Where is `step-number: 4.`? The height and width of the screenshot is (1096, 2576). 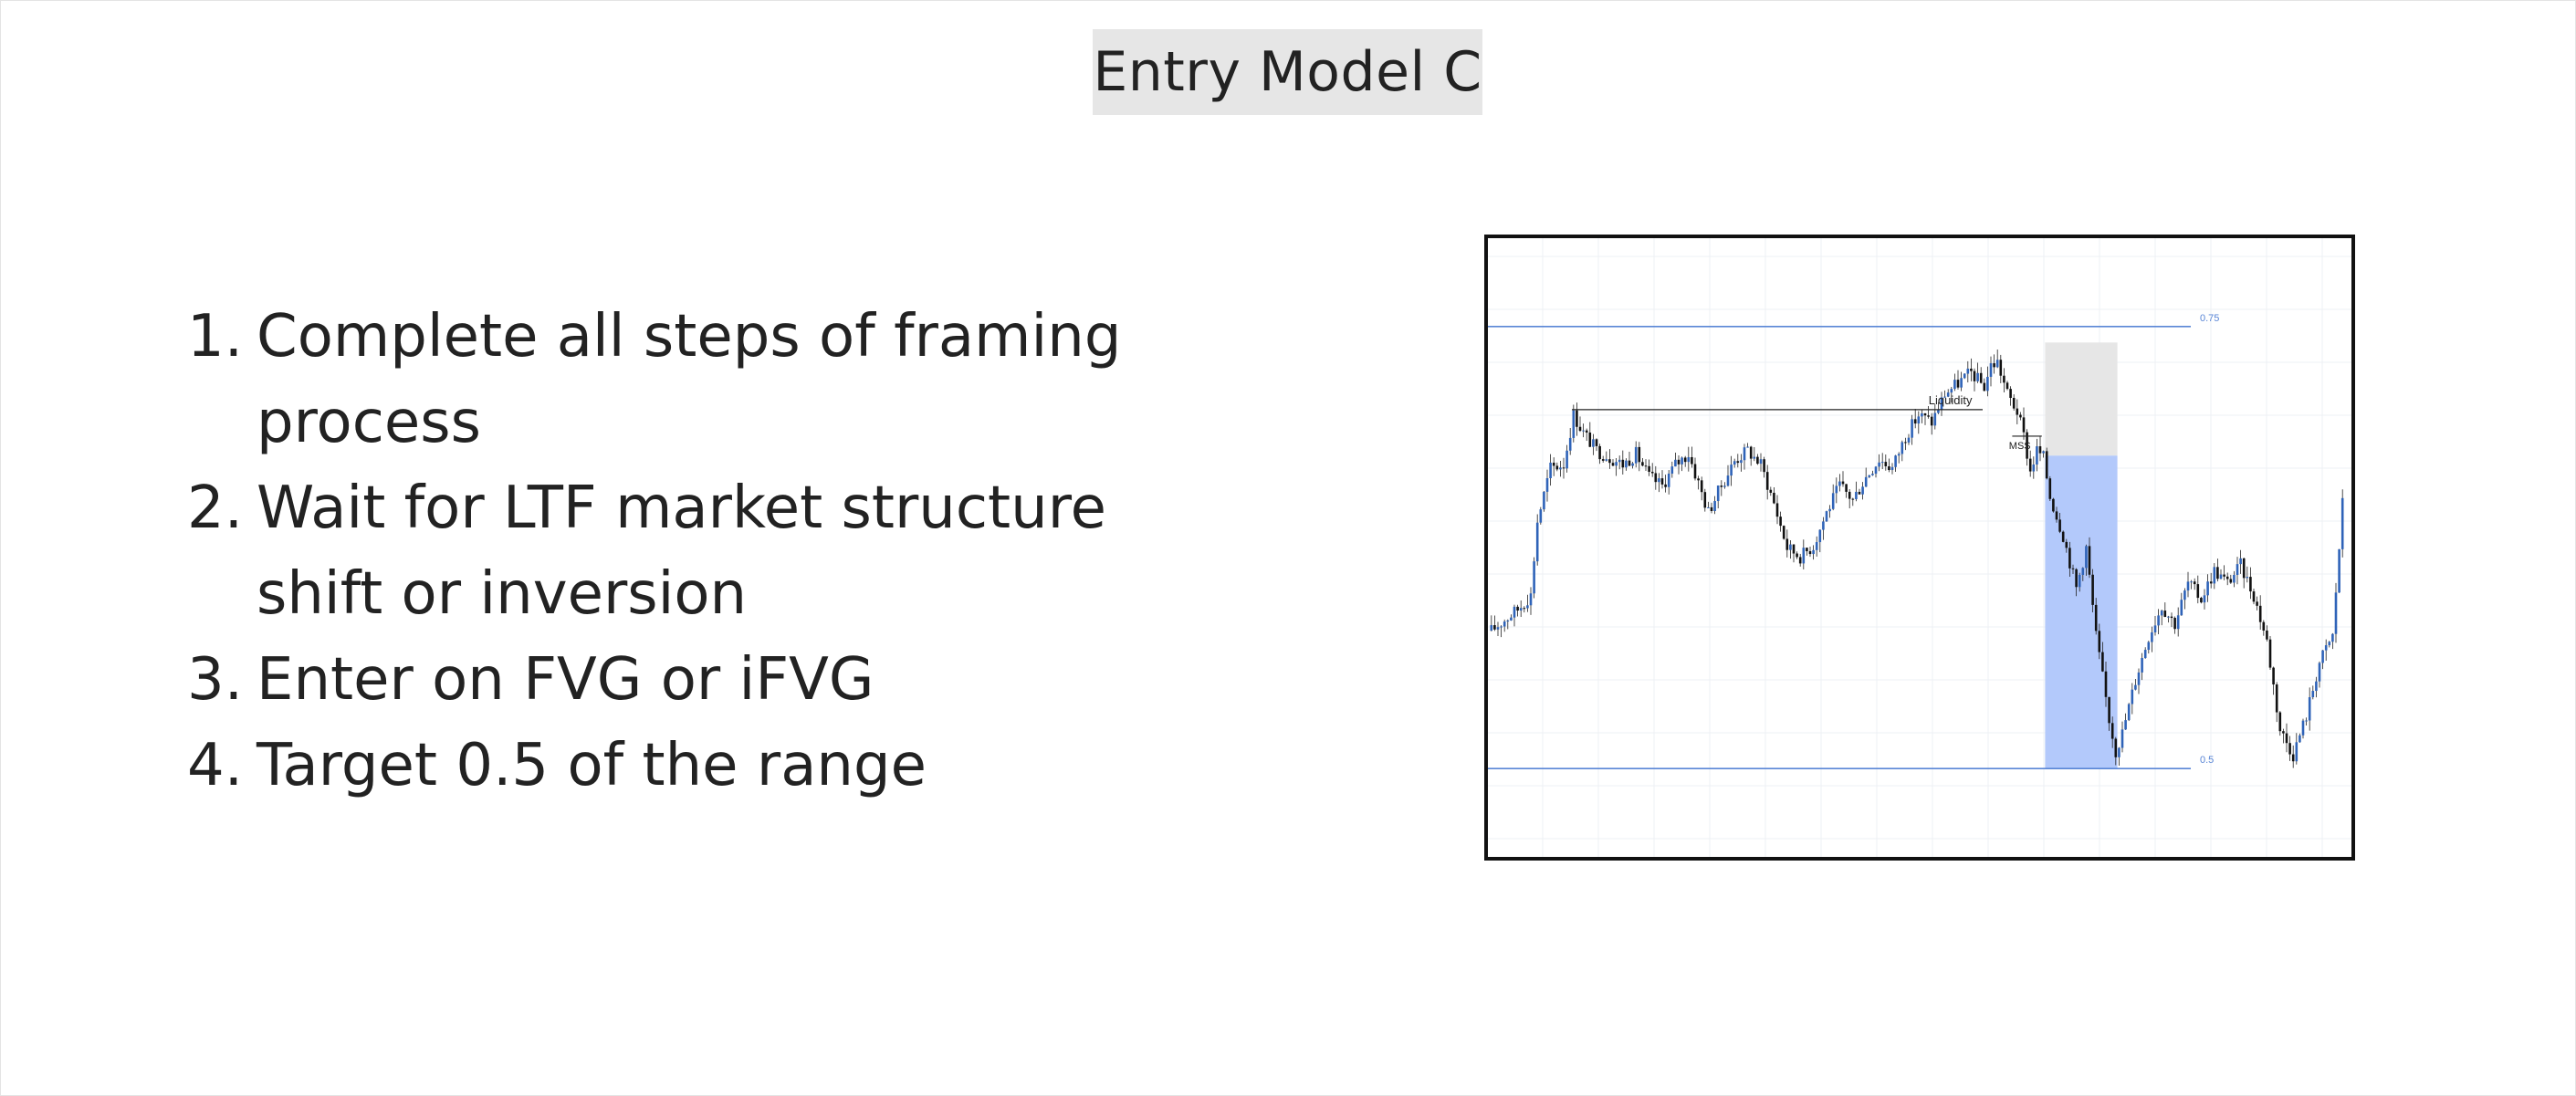 step-number: 4. is located at coordinates (215, 766).